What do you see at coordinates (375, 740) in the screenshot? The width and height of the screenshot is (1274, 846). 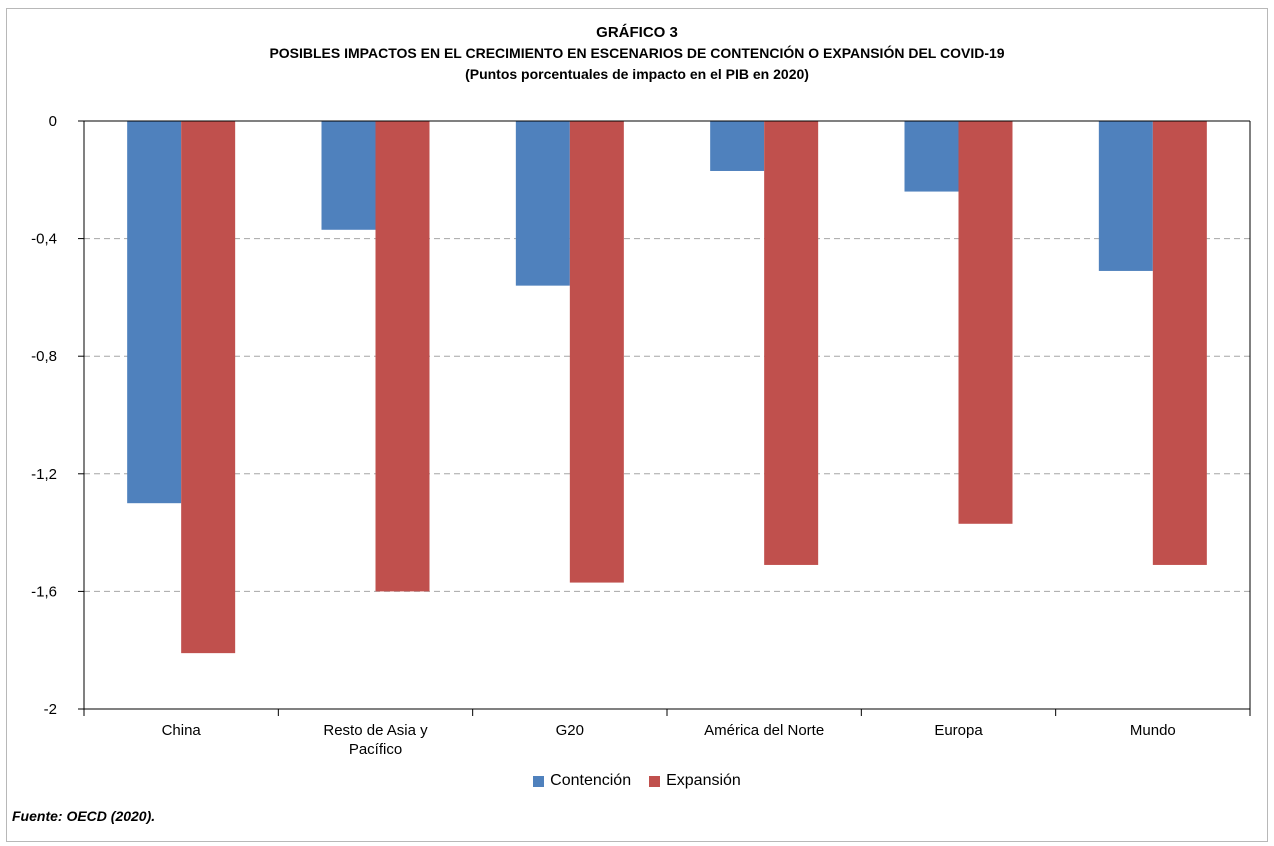 I see `category-label: Resto de Asia y Pacífico` at bounding box center [375, 740].